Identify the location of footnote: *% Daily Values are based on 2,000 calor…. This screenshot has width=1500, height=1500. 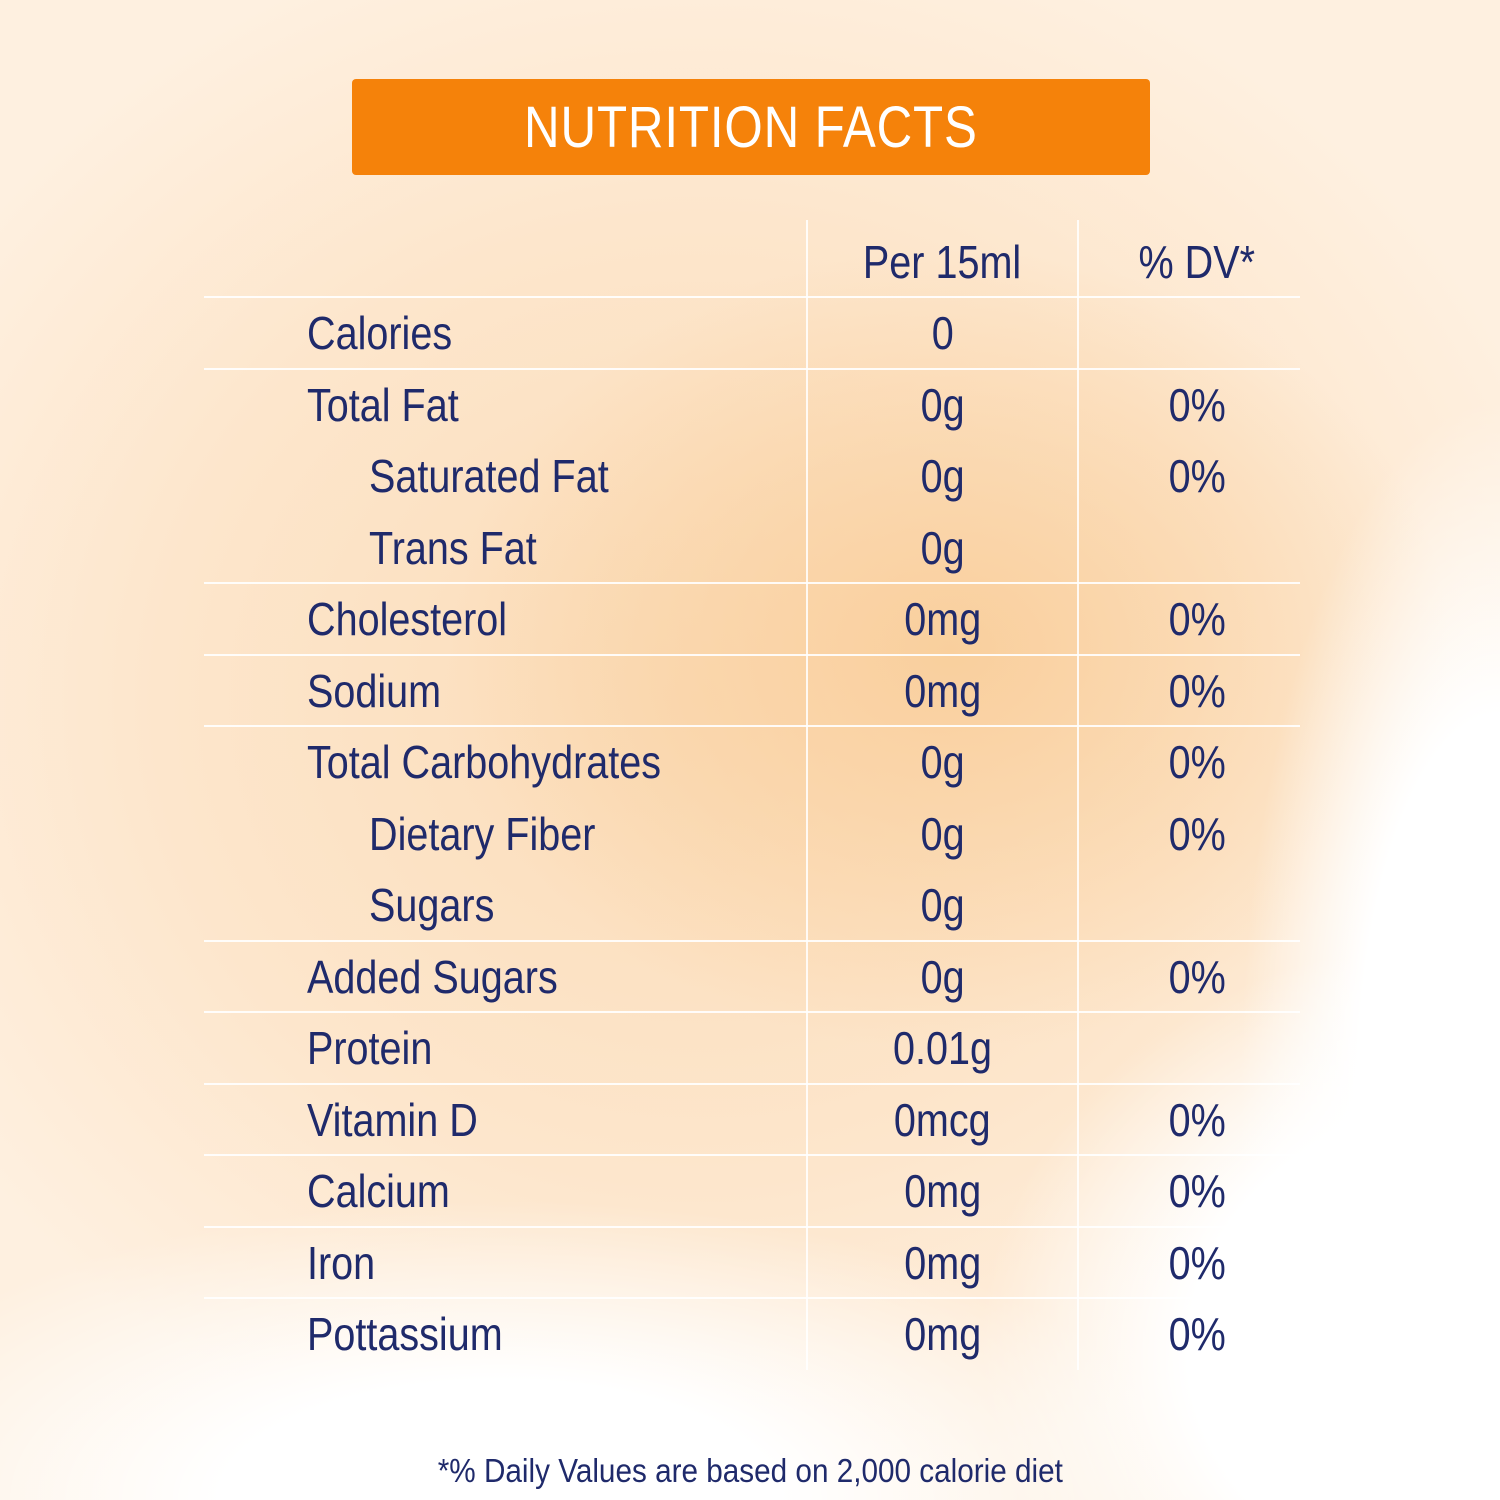
(750, 1471).